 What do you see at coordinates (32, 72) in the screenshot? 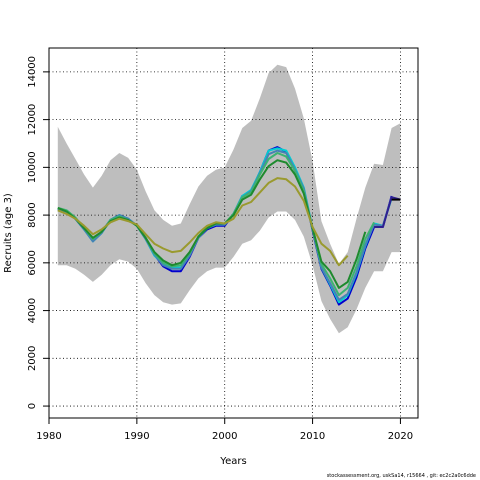
I see `y-tick-label: 14000` at bounding box center [32, 72].